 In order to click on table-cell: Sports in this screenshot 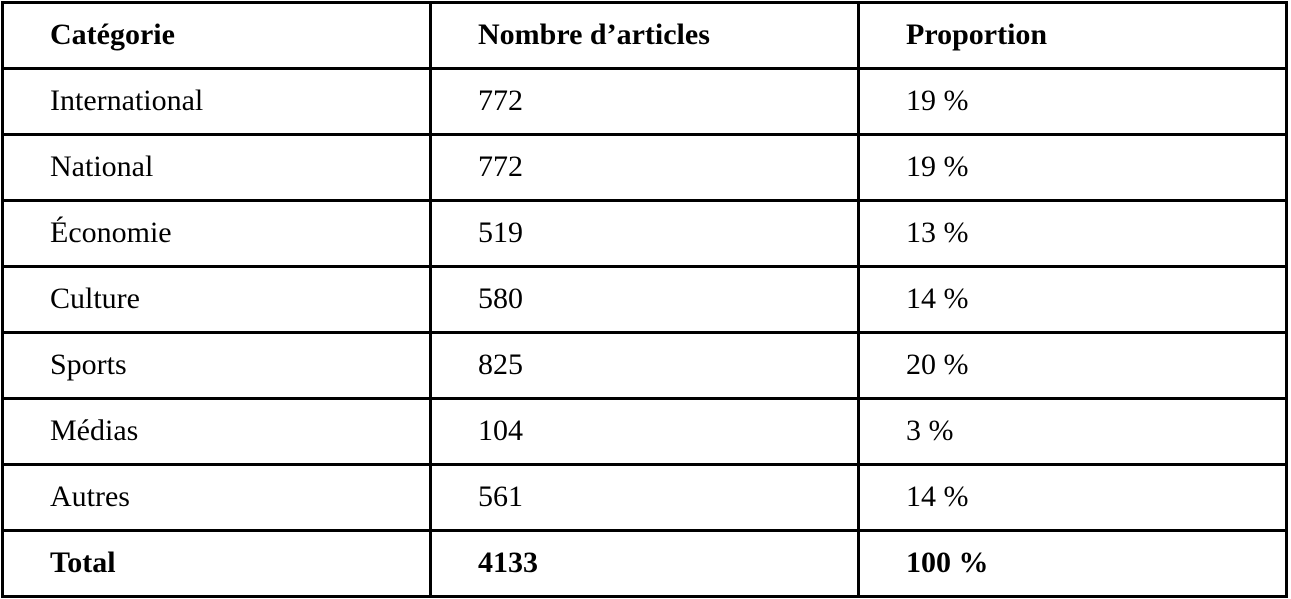, I will do `click(218, 367)`.